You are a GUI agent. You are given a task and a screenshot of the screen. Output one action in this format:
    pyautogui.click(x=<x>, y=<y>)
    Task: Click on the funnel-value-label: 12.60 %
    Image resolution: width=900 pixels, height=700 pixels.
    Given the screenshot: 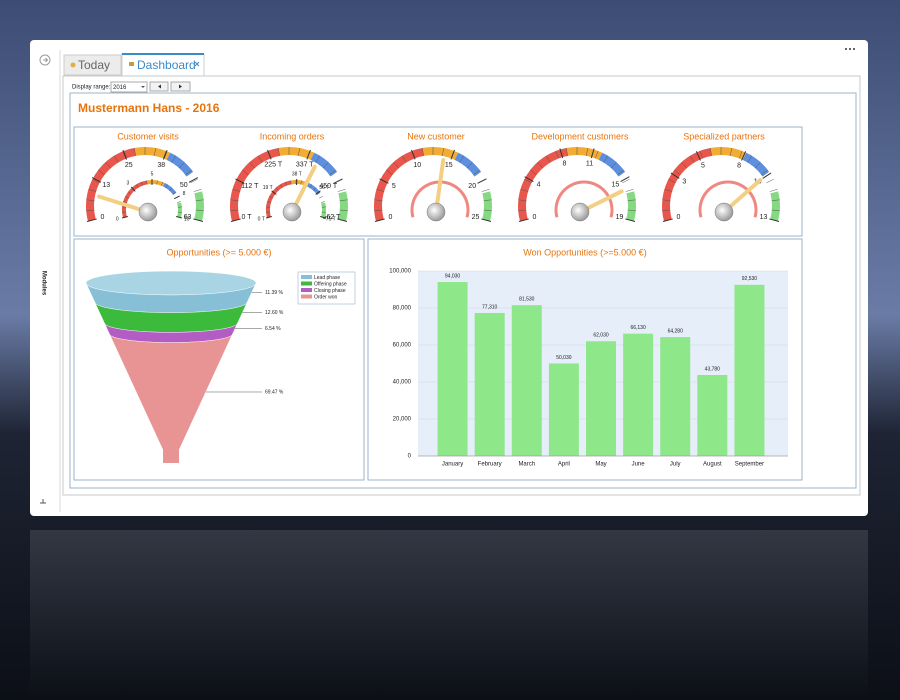 What is the action you would take?
    pyautogui.click(x=274, y=313)
    